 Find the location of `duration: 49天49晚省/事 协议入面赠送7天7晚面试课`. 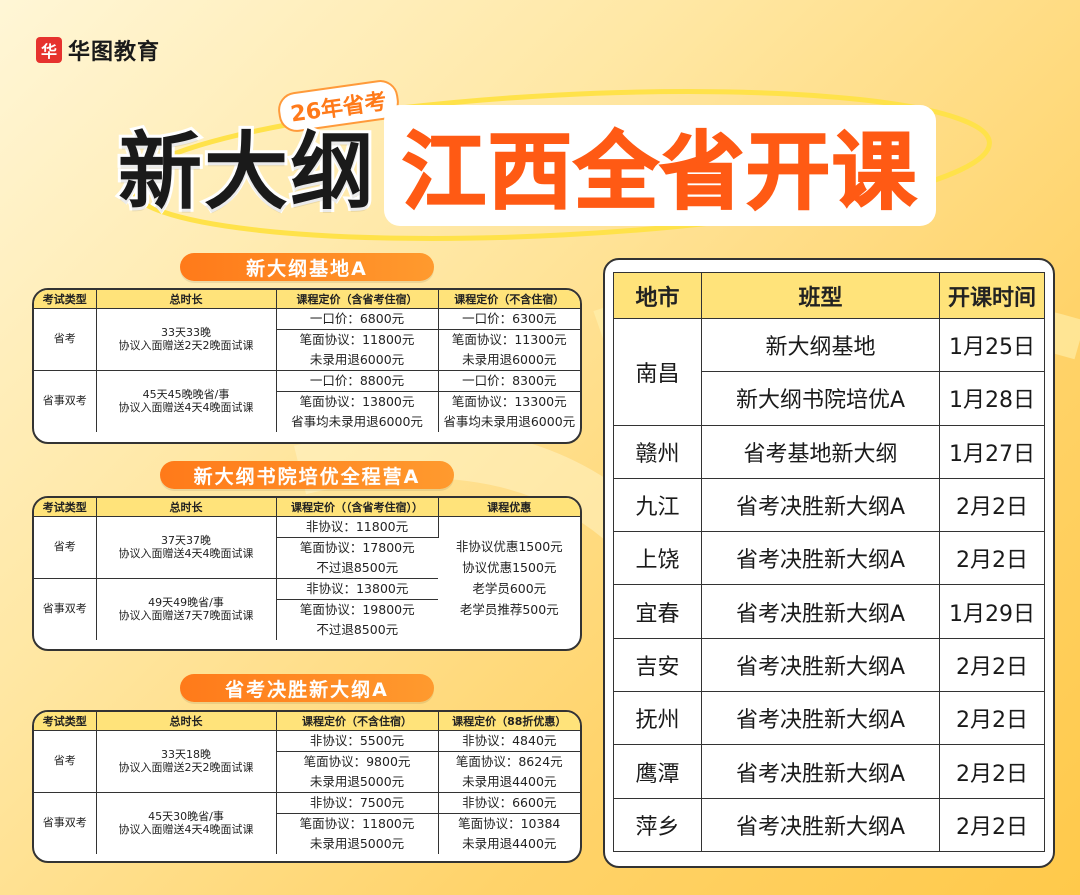

duration: 49天49晚省/事 协议入面赠送7天7晚面试课 is located at coordinates (186, 609).